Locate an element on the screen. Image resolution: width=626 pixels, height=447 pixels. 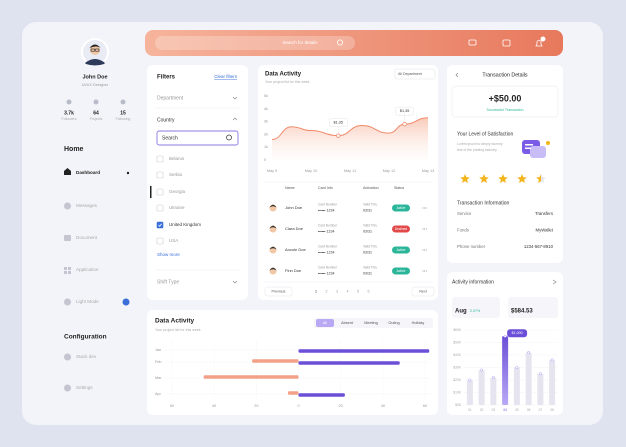
option-label: Serbia is located at coordinates (176, 174).